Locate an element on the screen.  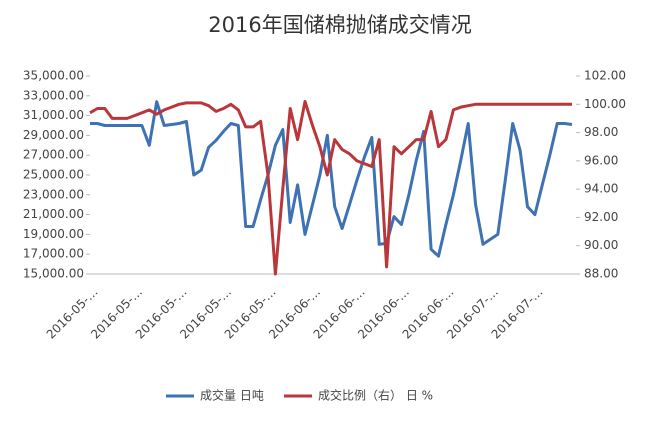
y2-tick-label: 102.00 is located at coordinates (605, 76).